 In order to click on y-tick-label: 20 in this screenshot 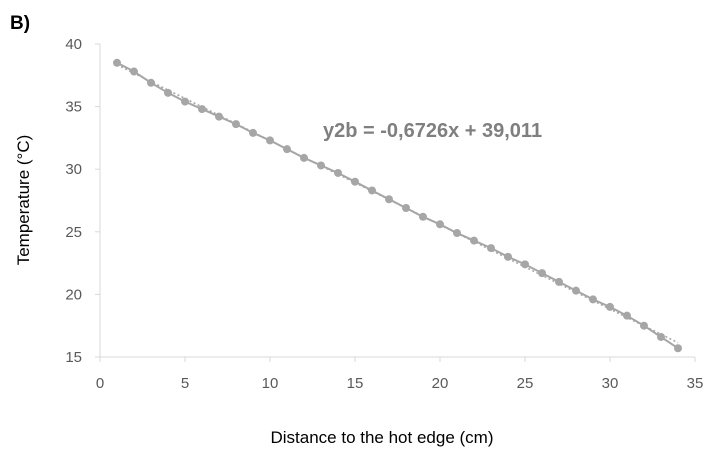, I will do `click(73, 294)`.